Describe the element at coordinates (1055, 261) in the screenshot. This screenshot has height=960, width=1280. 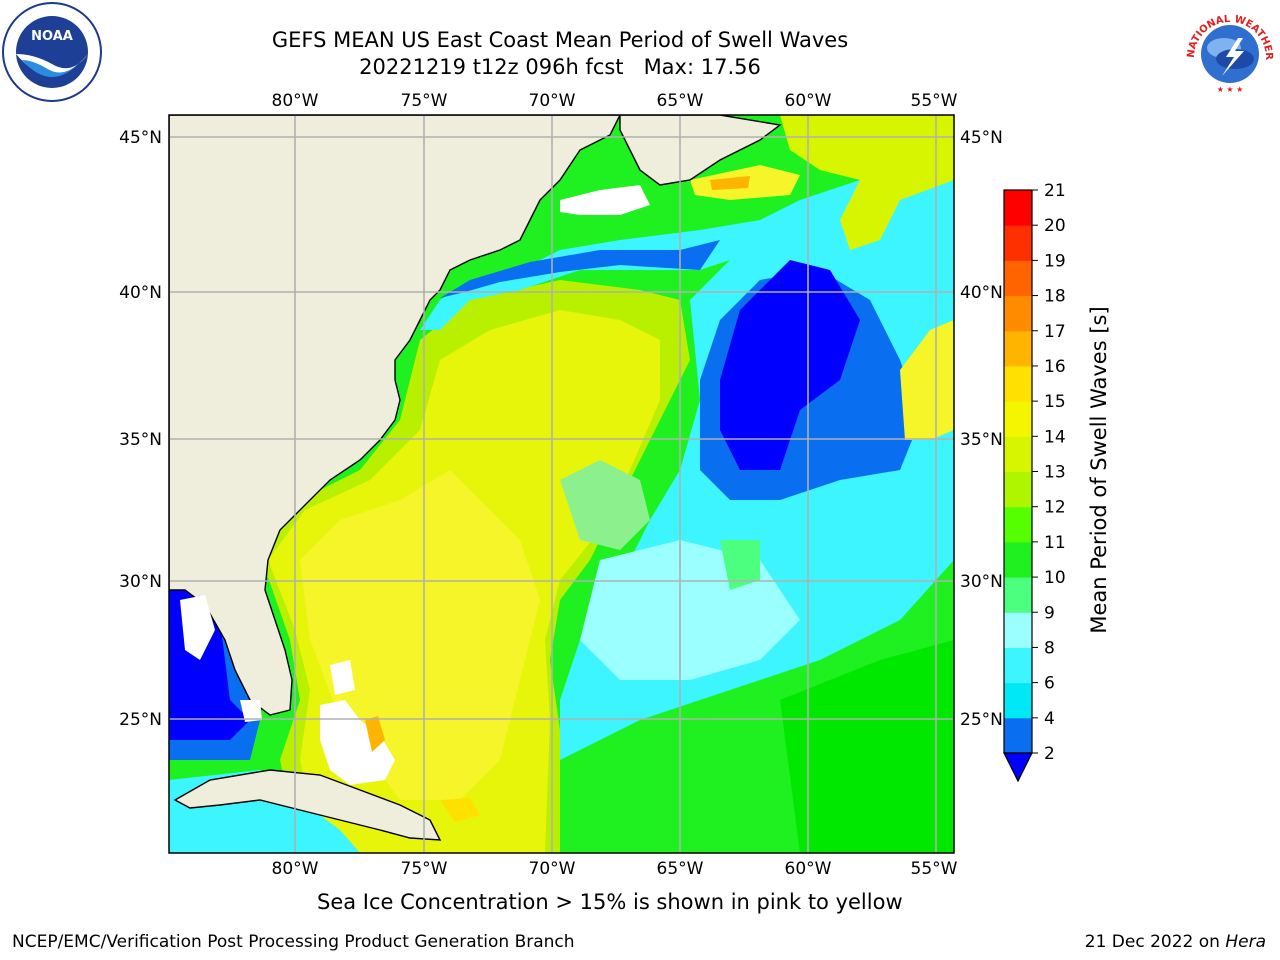
I see `colorbar-tick-label: 19` at that location.